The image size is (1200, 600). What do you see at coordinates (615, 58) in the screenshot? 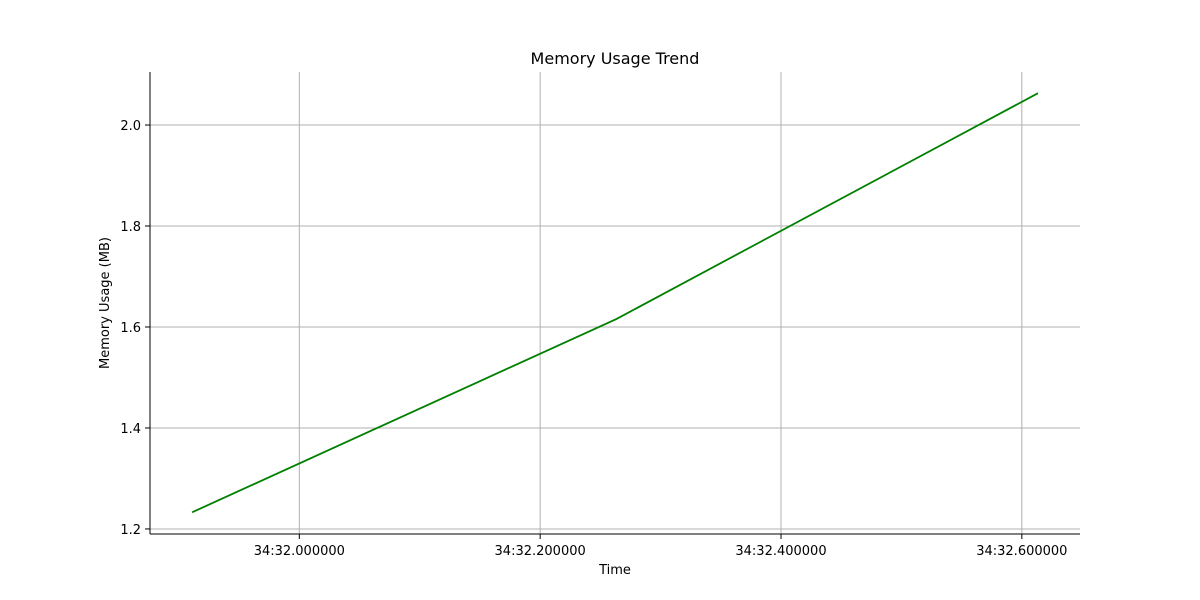
I see `chart-title: Memory Usage Trend` at bounding box center [615, 58].